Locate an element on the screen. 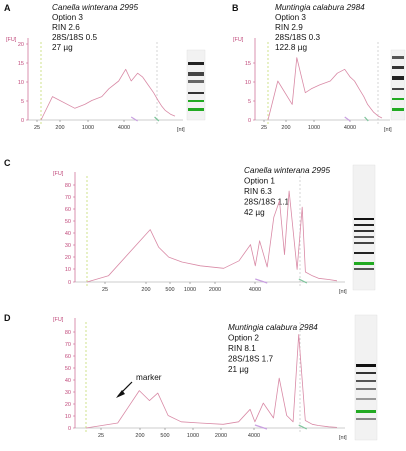 The width and height of the screenshot is (406, 451). sample-info-line: RIN 6.3 is located at coordinates (258, 191).